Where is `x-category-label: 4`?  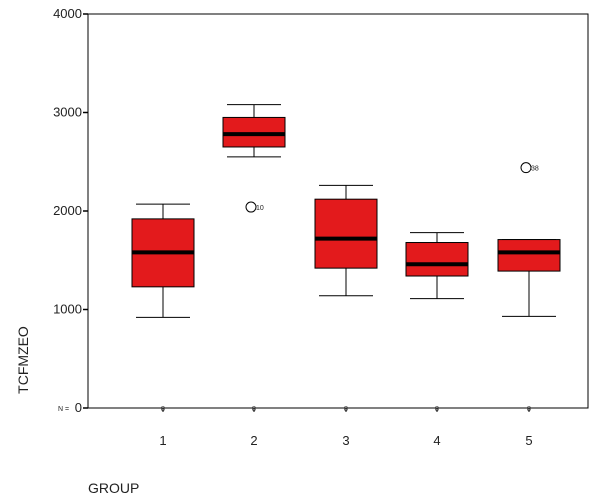
x-category-label: 4 is located at coordinates (436, 440).